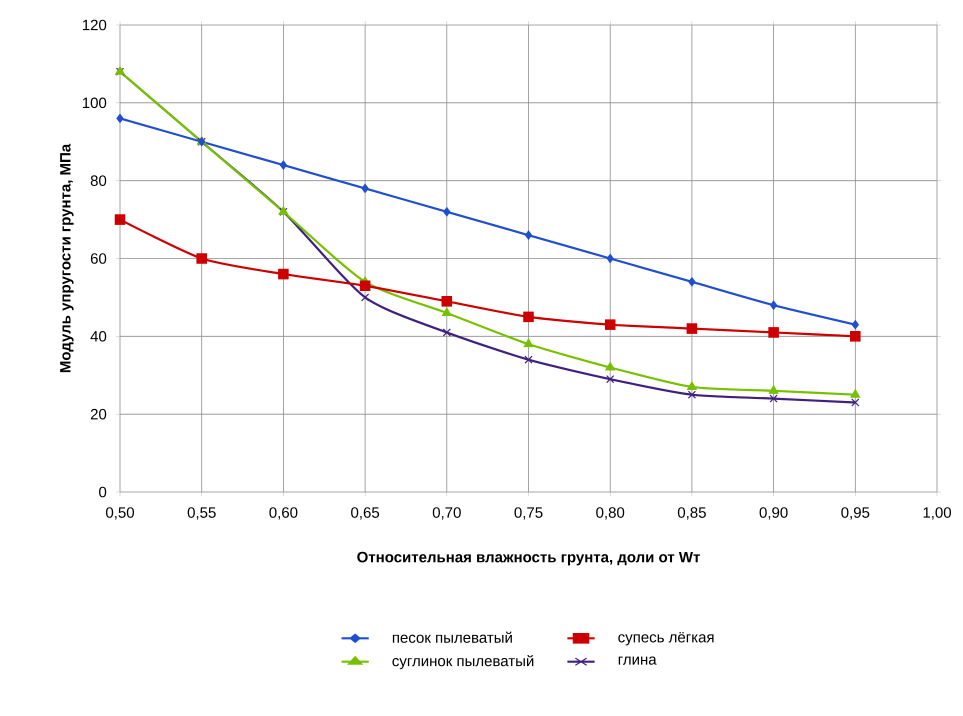 Image resolution: width=963 pixels, height=716 pixels. Describe the element at coordinates (98, 258) in the screenshot. I see `y-tick-label: 60` at that location.